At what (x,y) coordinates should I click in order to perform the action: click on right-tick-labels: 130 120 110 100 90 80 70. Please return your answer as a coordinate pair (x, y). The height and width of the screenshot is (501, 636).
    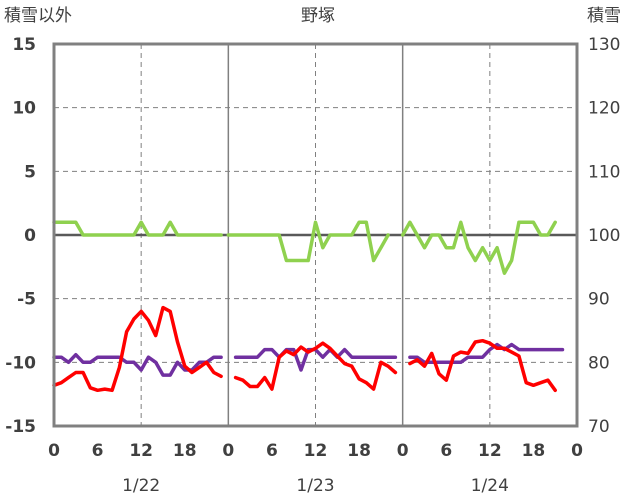
    Looking at the image, I should click on (604, 236).